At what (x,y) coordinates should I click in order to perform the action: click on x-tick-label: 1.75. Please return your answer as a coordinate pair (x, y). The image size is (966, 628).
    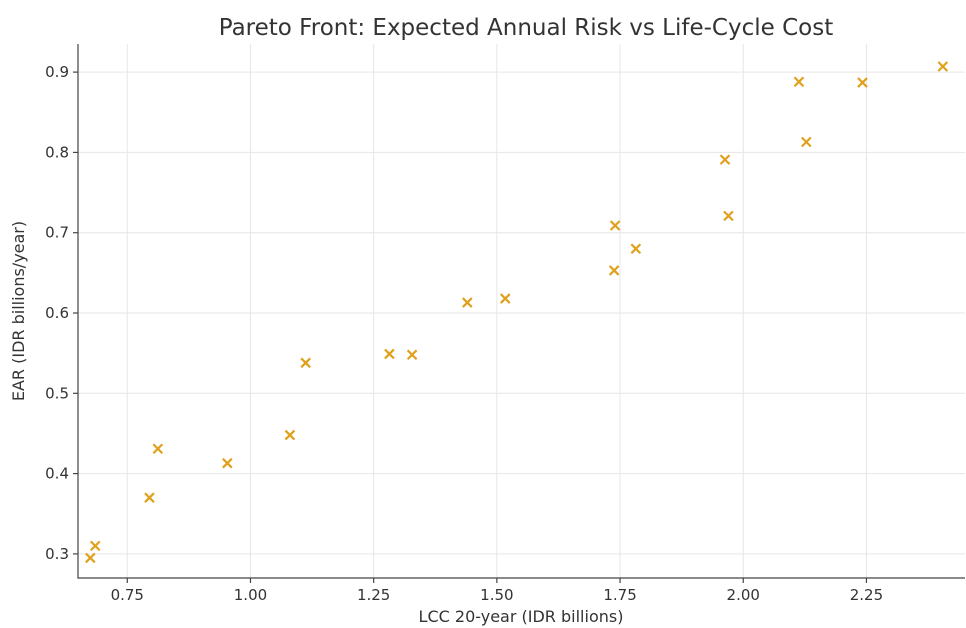
    Looking at the image, I should click on (619, 595).